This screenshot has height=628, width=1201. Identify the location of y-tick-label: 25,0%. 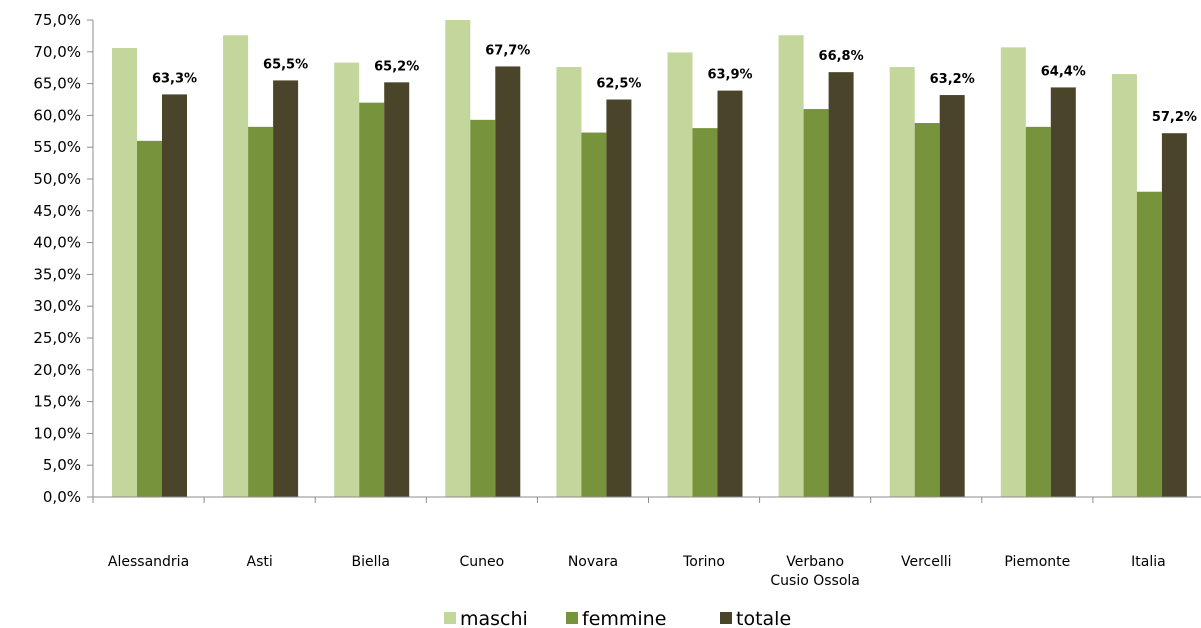
(57, 338).